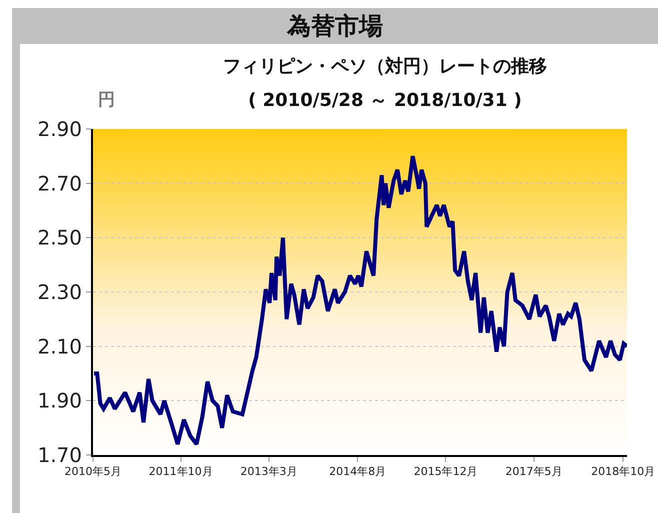  What do you see at coordinates (335, 26) in the screenshot?
I see `chart-title: 為替市場` at bounding box center [335, 26].